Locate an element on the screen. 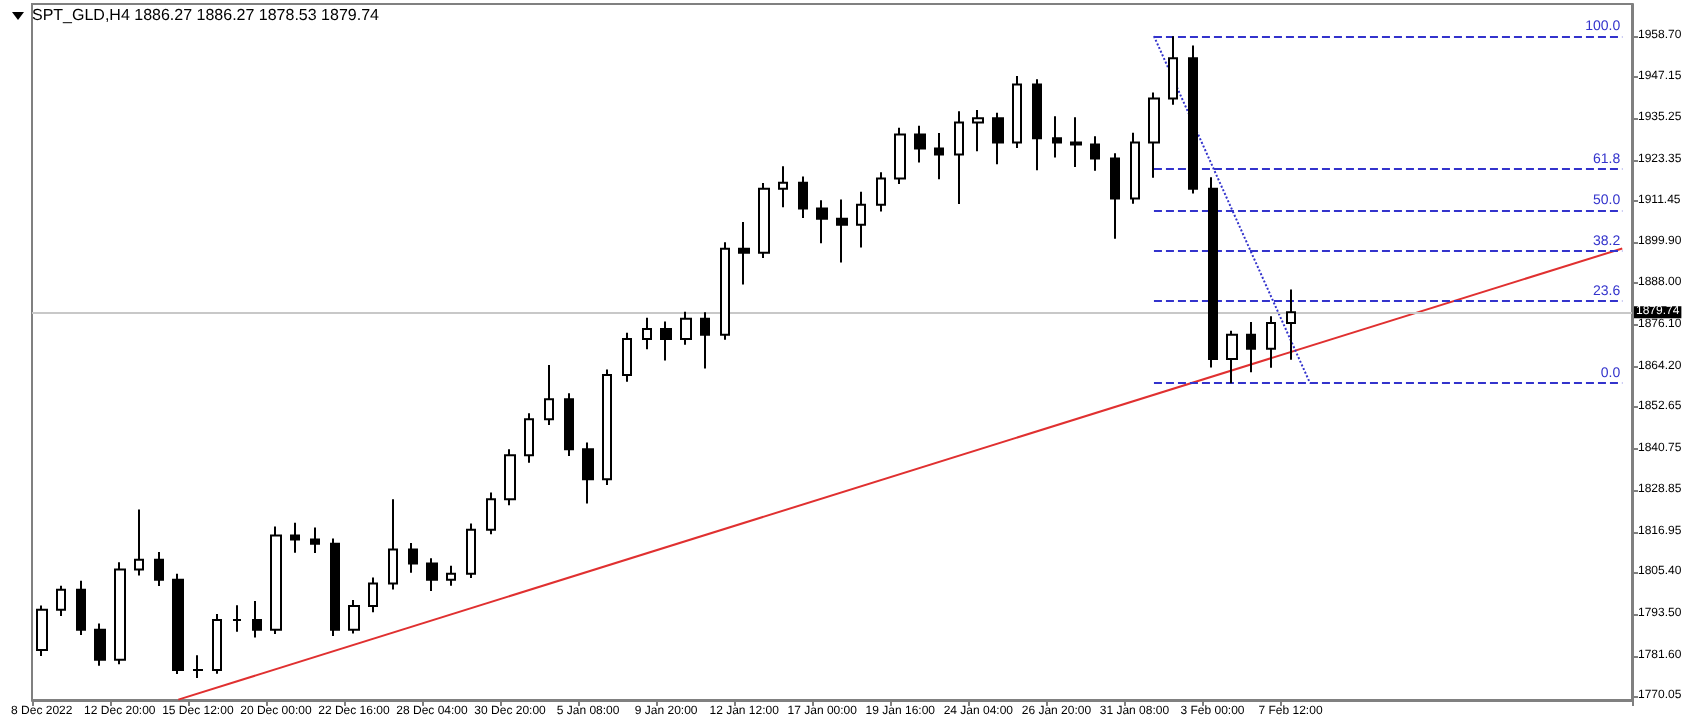  chart-title: SPT_GLD,H4 1886.27 1886.27 1878.53 1879.74 is located at coordinates (205, 15).